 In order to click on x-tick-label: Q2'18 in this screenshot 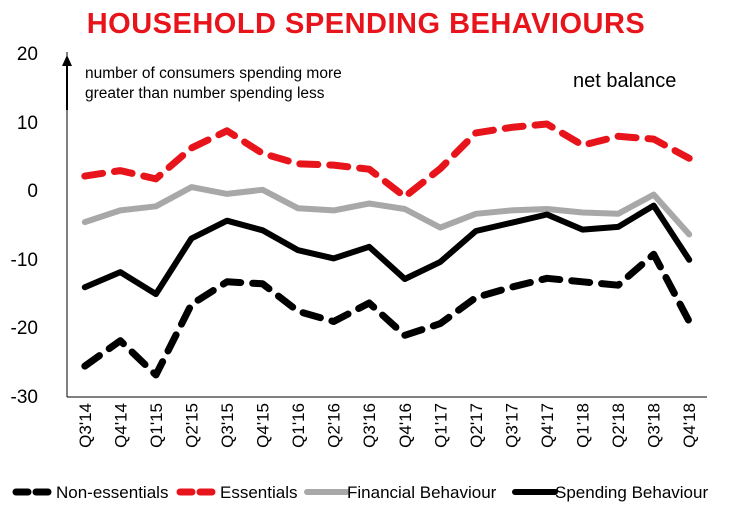, I will do `click(618, 425)`.